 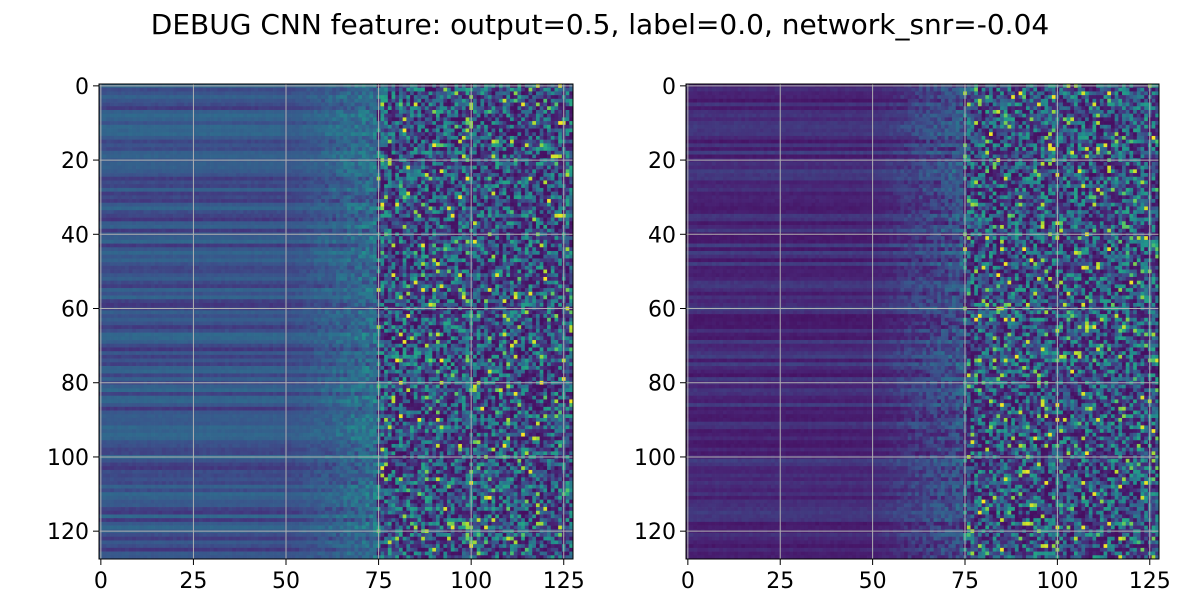 I want to click on y-ticks-right: 0 20 40 60 80 100 120, so click(x=660, y=310).